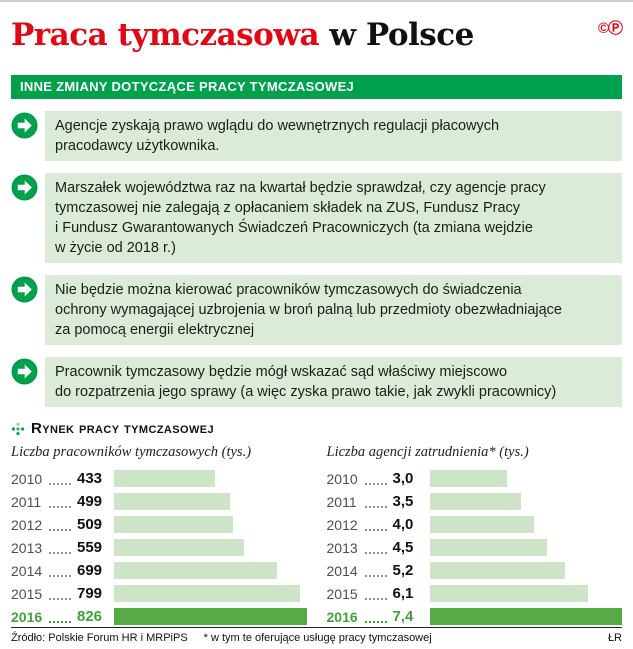 This screenshot has width=633, height=649. I want to click on value-label: 4,5, so click(403, 547).